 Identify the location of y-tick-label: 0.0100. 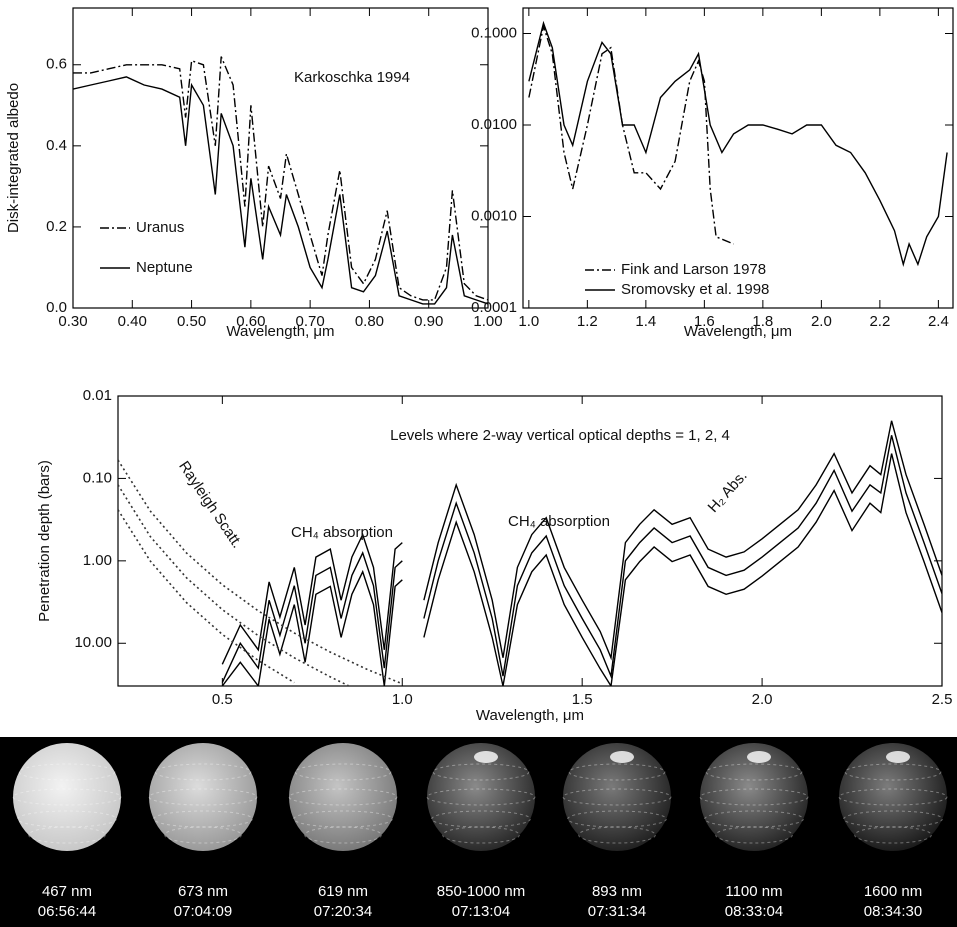
(494, 124).